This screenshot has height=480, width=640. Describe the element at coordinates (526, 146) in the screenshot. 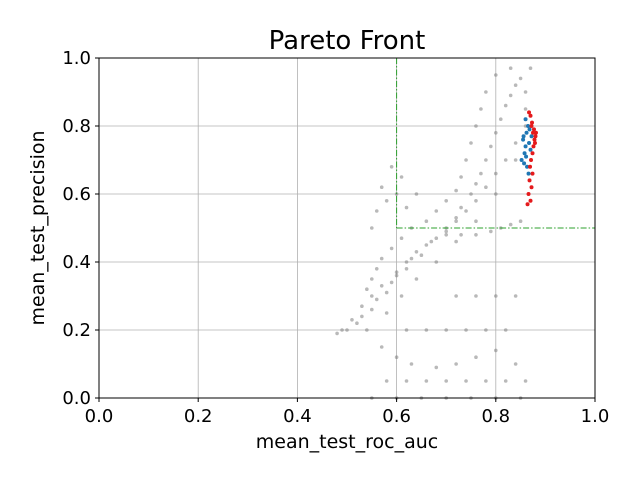

I see `pareto-blue-points` at that location.